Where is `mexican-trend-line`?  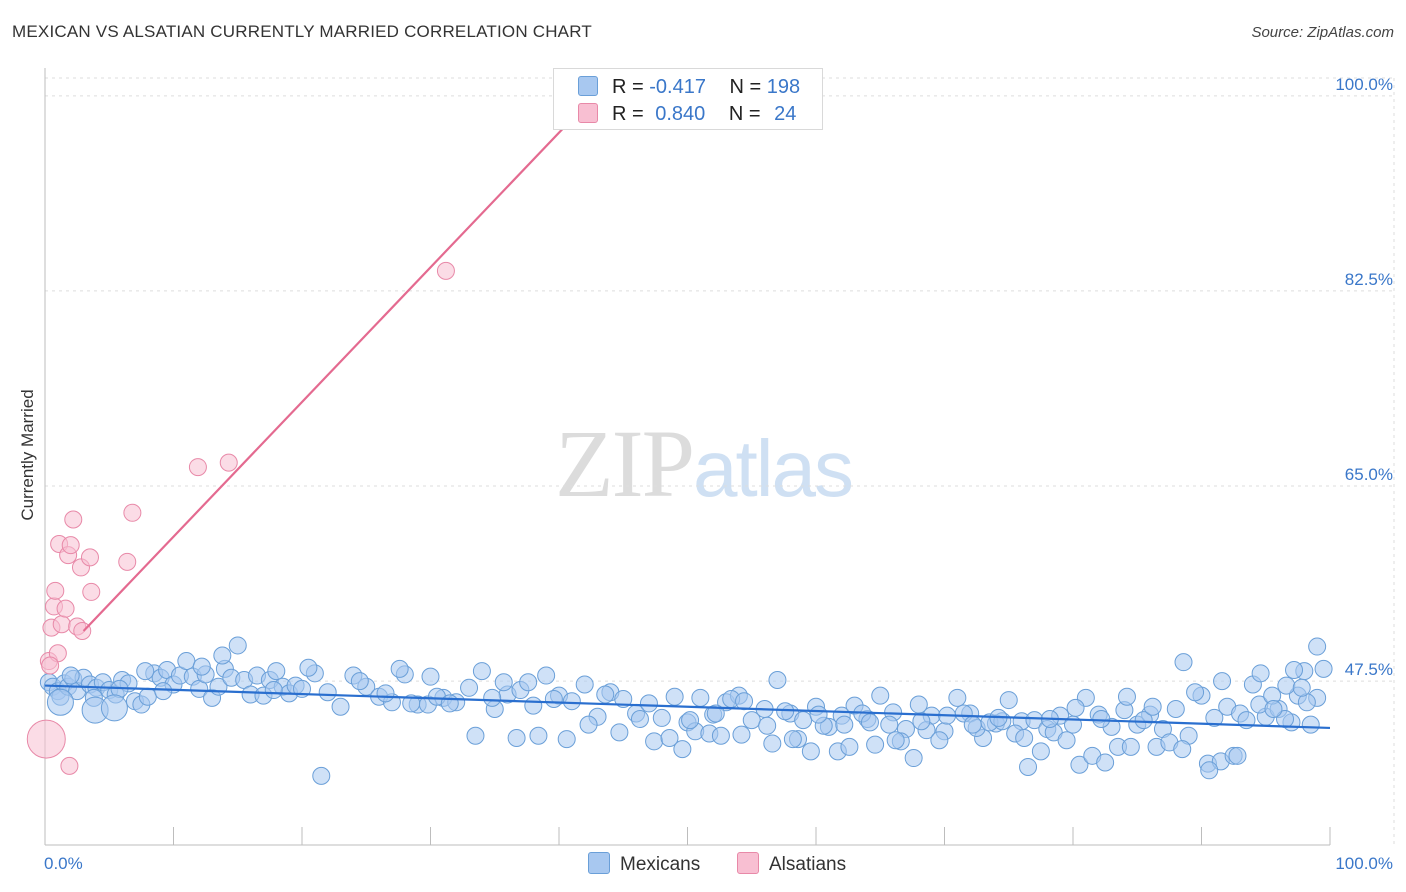
mexican-trend-line is located at coordinates (687, 707).